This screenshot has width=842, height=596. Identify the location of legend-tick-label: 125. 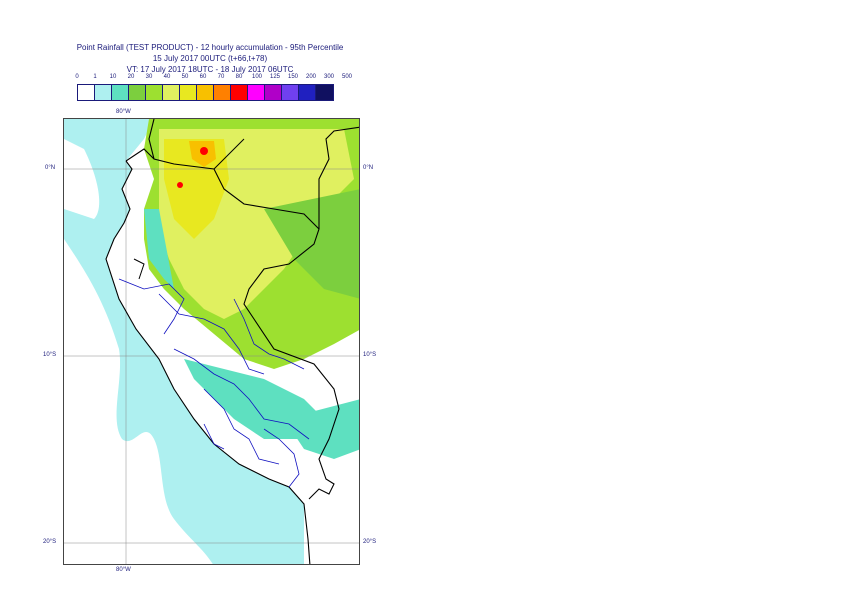
(275, 77).